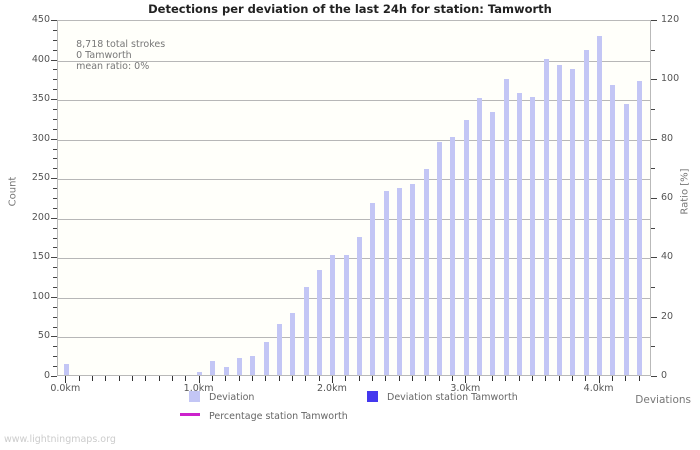  Describe the element at coordinates (331, 388) in the screenshot. I see `x-tick-label: 2.0km` at that location.